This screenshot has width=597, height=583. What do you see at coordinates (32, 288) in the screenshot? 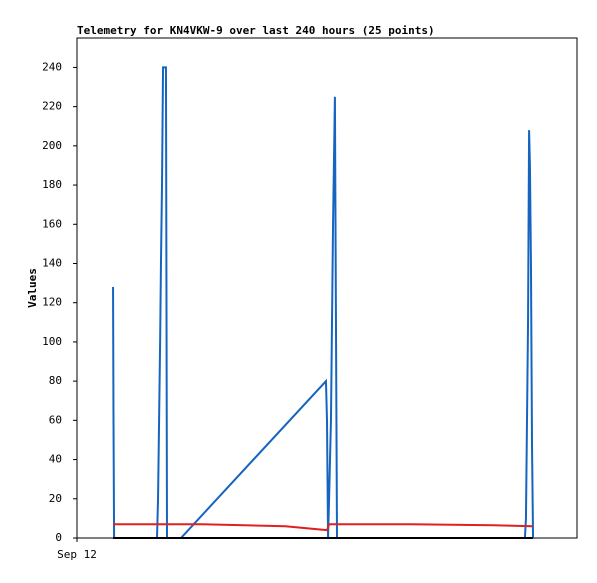
I see `y-axis-label: Values` at bounding box center [32, 288].